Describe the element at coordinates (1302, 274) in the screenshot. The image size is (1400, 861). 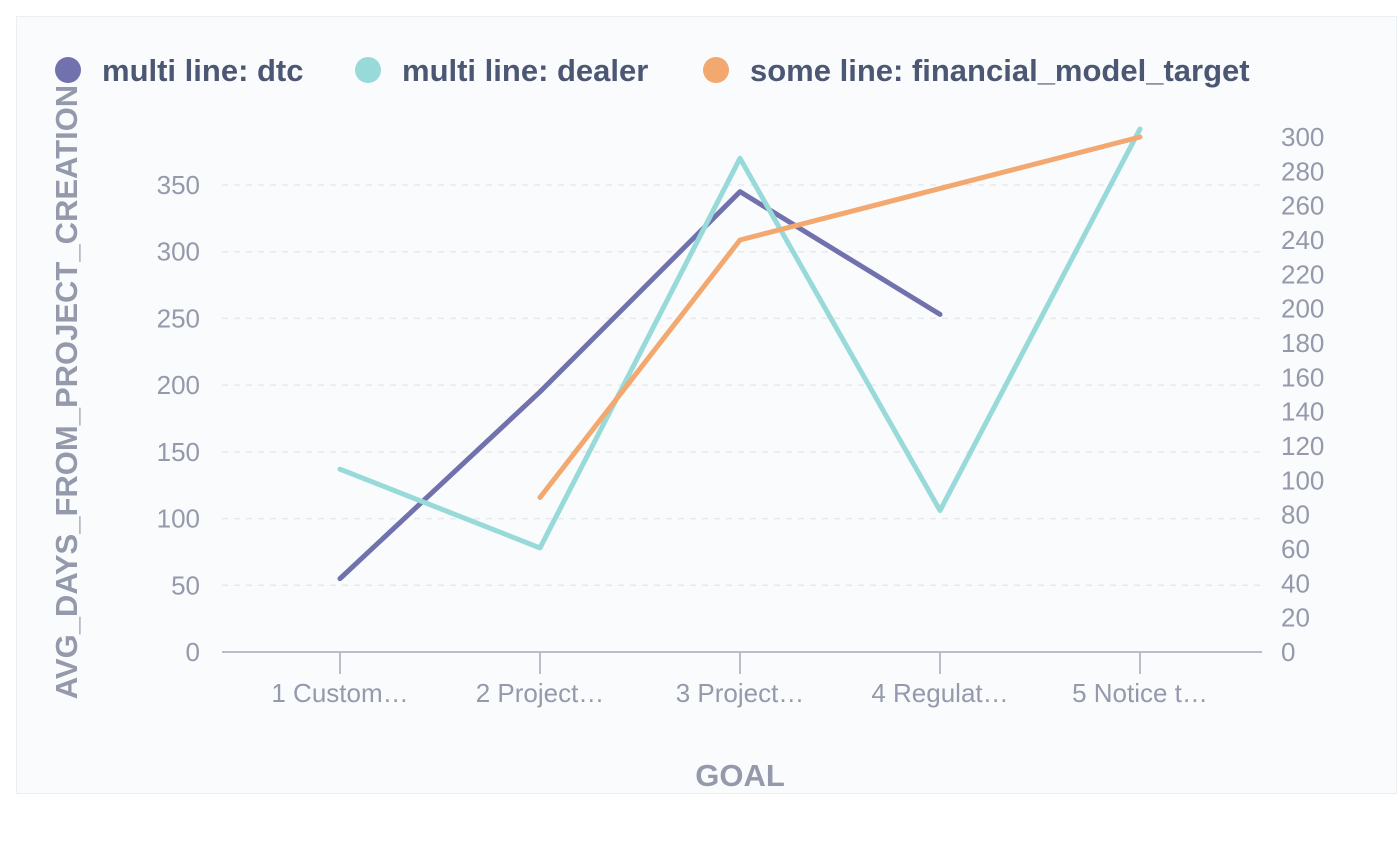
I see `right-tick-label: 220` at that location.